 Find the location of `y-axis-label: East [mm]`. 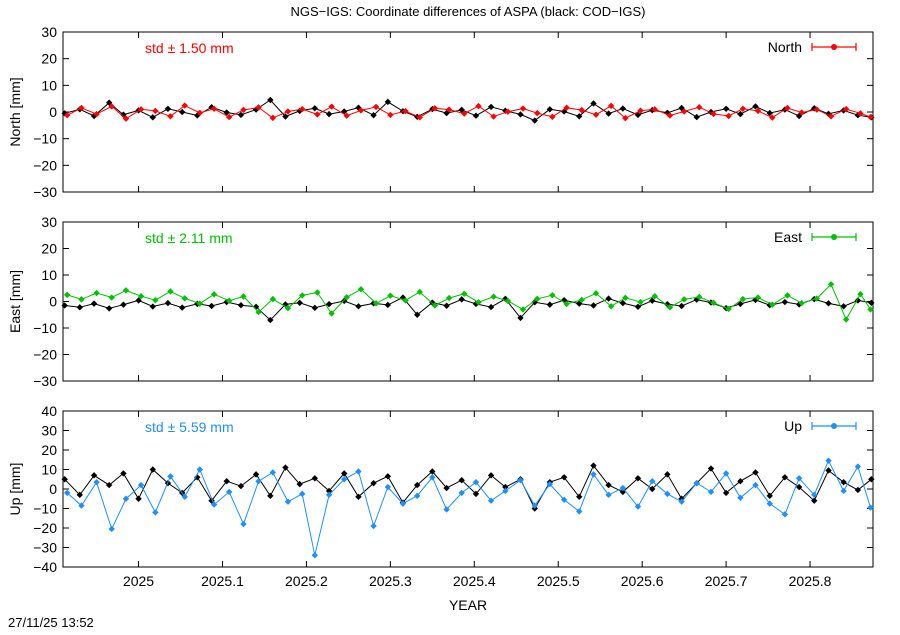

y-axis-label: East [mm] is located at coordinates (15, 301).